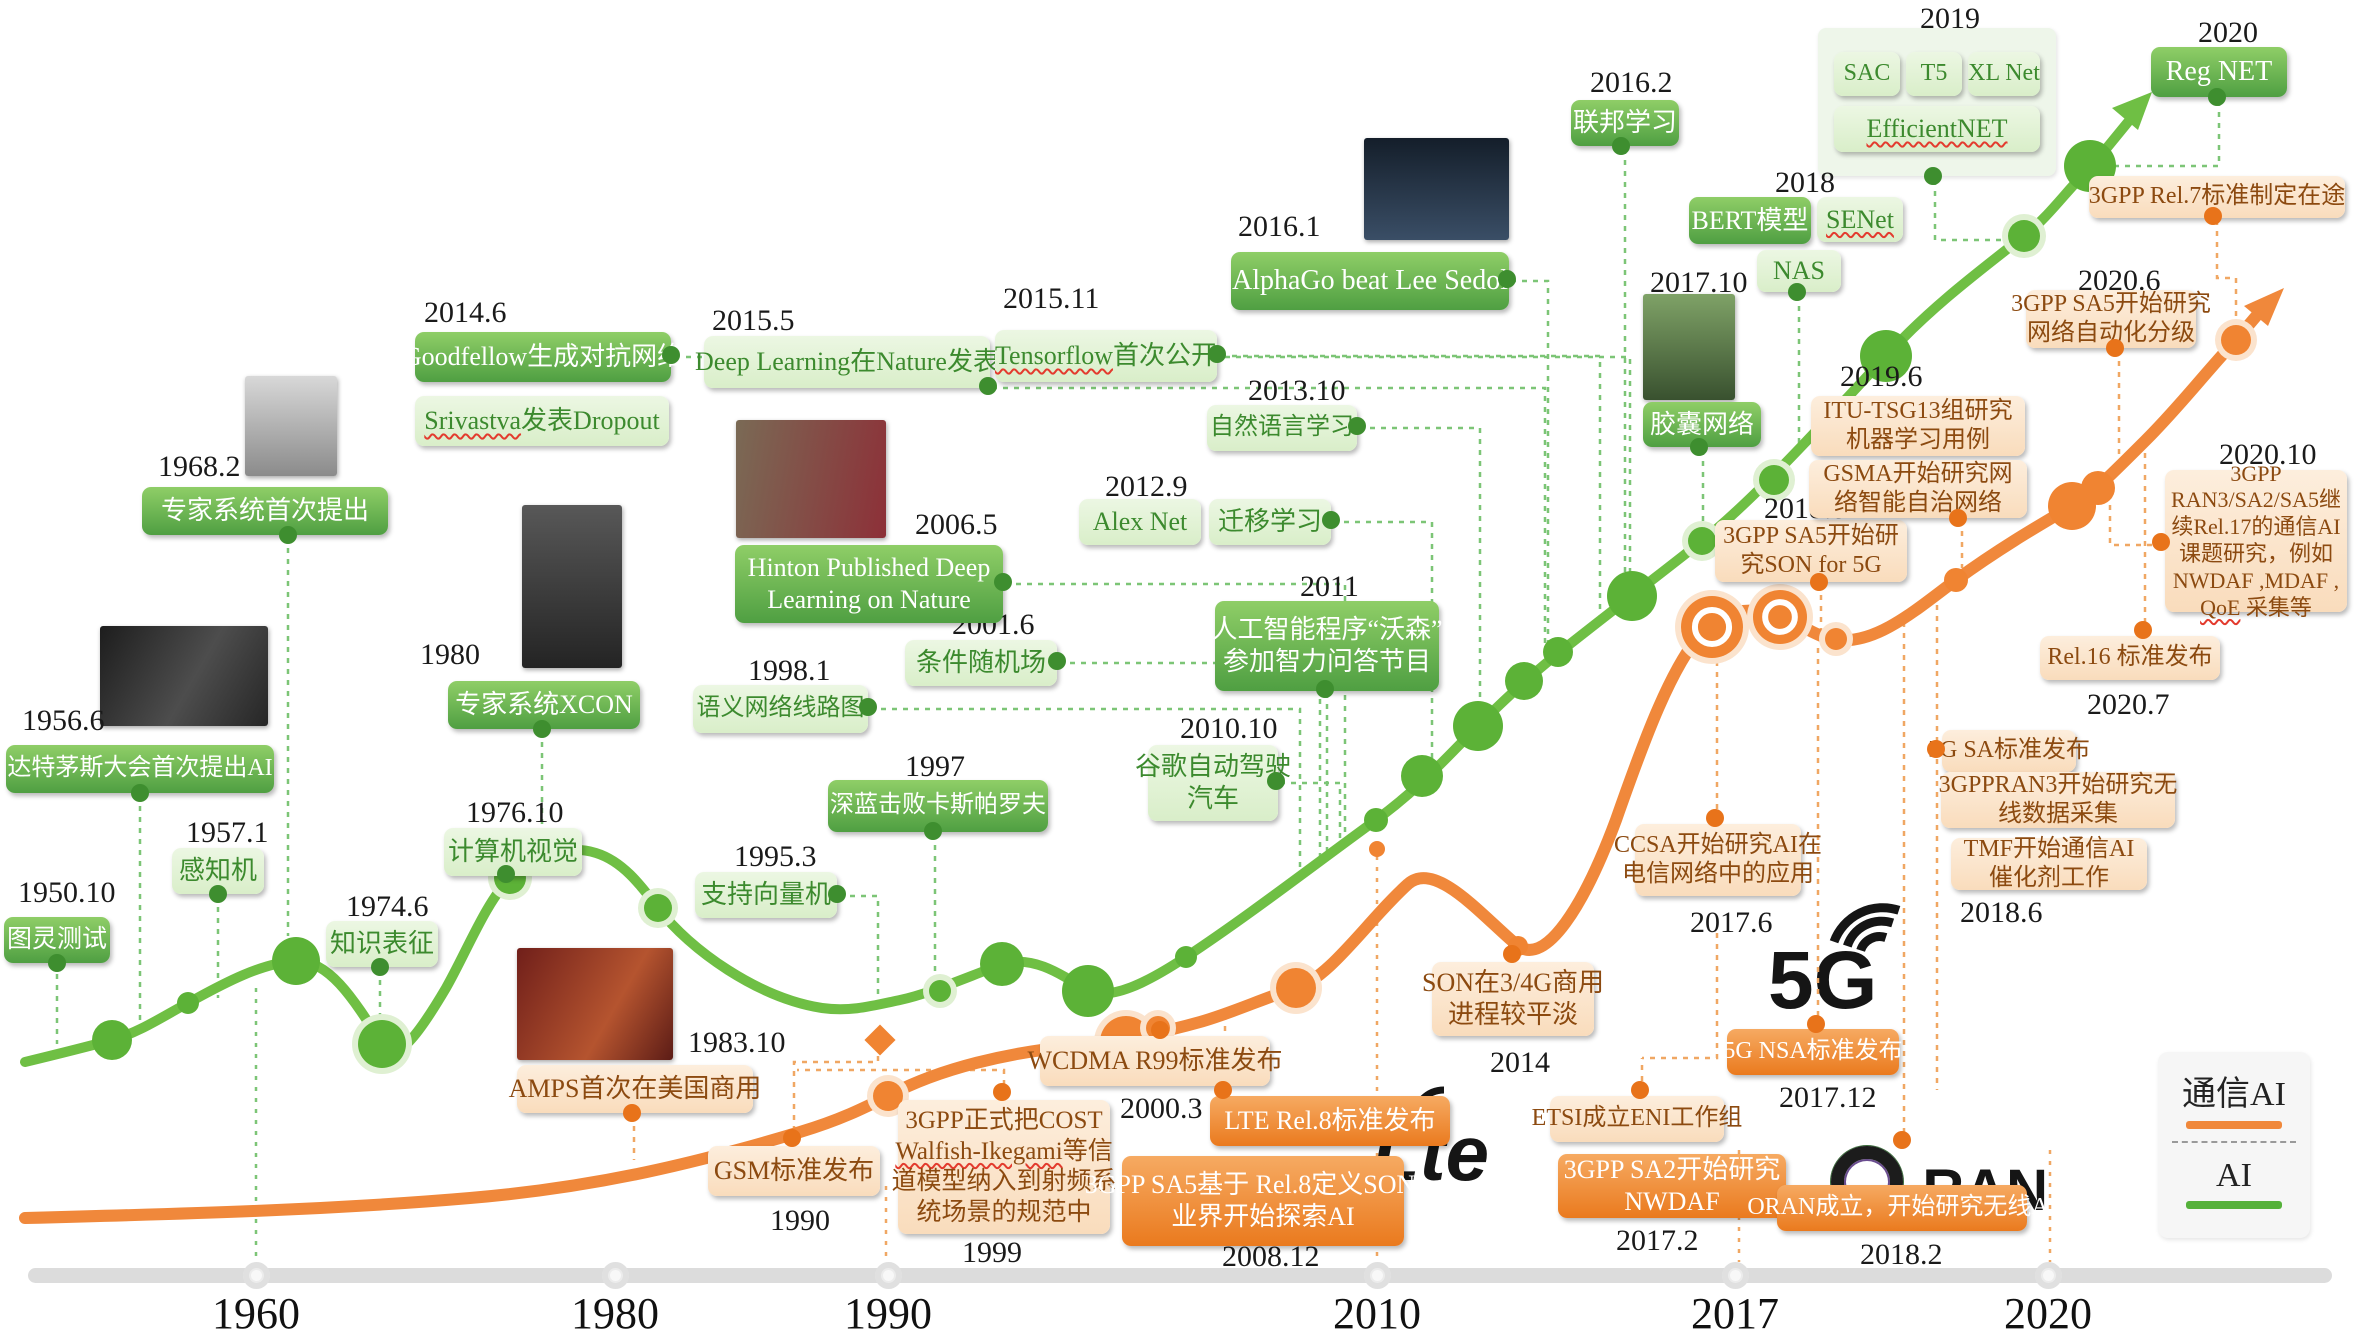  I want to click on sa5-rel8-son-label: 业界开始探索AI, so click(1263, 1216).